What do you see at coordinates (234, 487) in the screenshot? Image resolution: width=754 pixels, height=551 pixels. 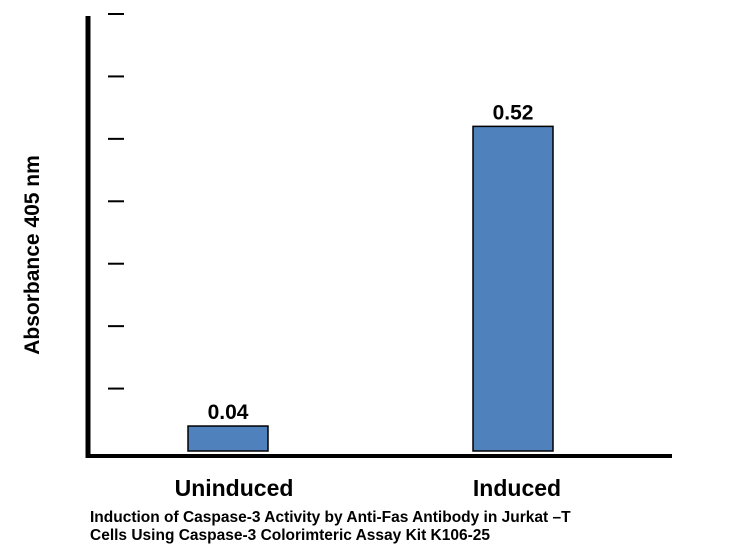 I see `category-label-uninduced: Uninduced` at bounding box center [234, 487].